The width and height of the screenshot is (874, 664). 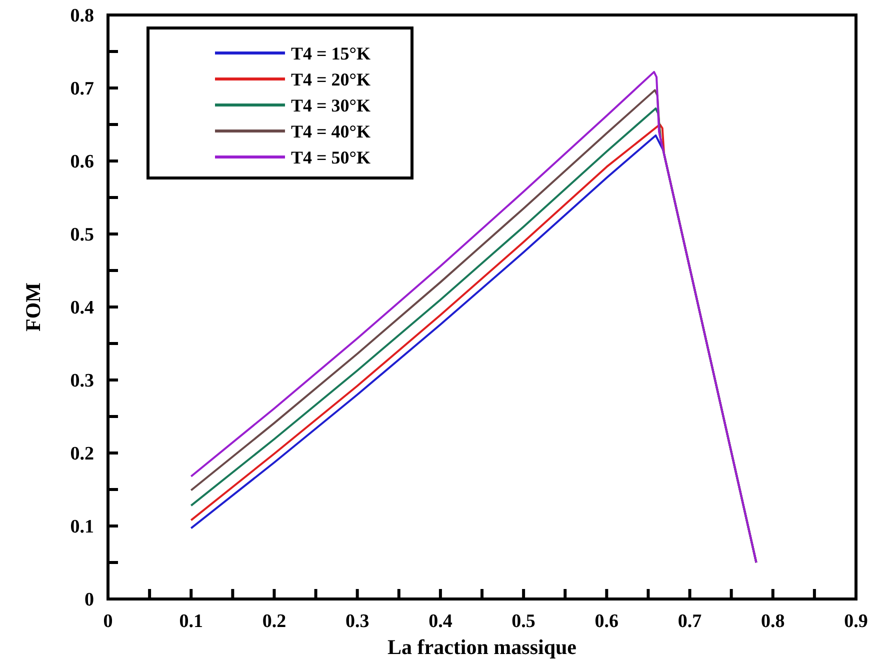 What do you see at coordinates (524, 621) in the screenshot?
I see `x-tick-label: 0.5` at bounding box center [524, 621].